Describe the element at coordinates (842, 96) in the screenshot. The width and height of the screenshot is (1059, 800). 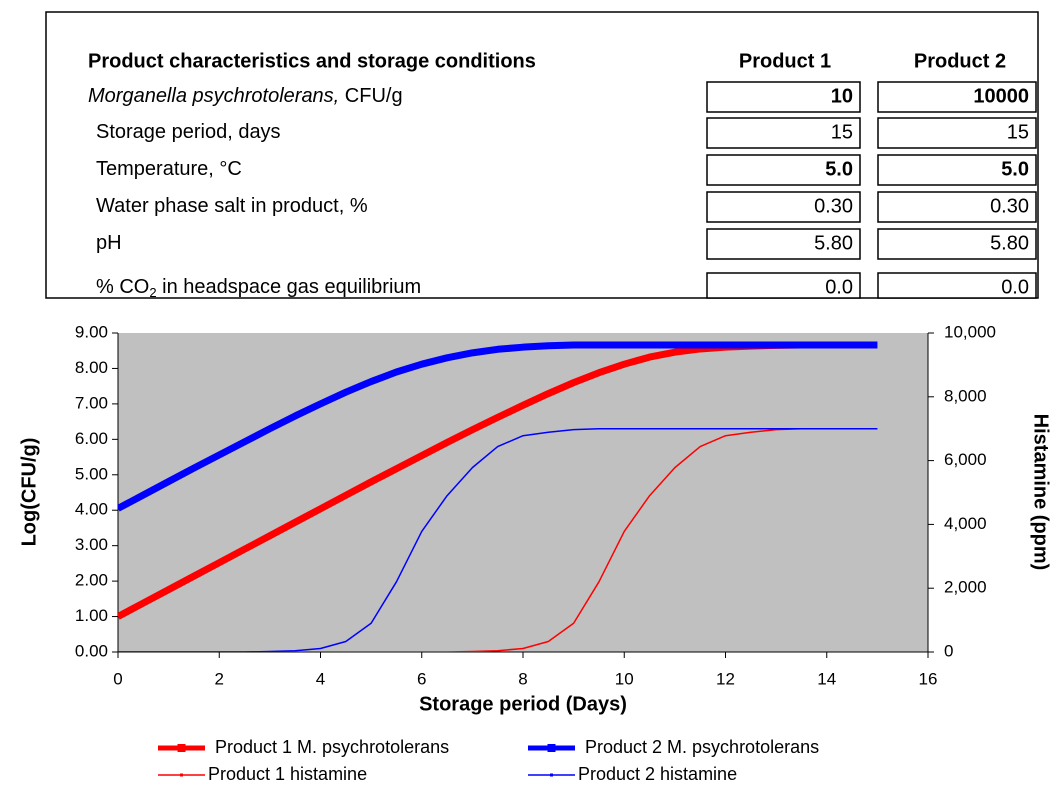
I see `value: 10` at that location.